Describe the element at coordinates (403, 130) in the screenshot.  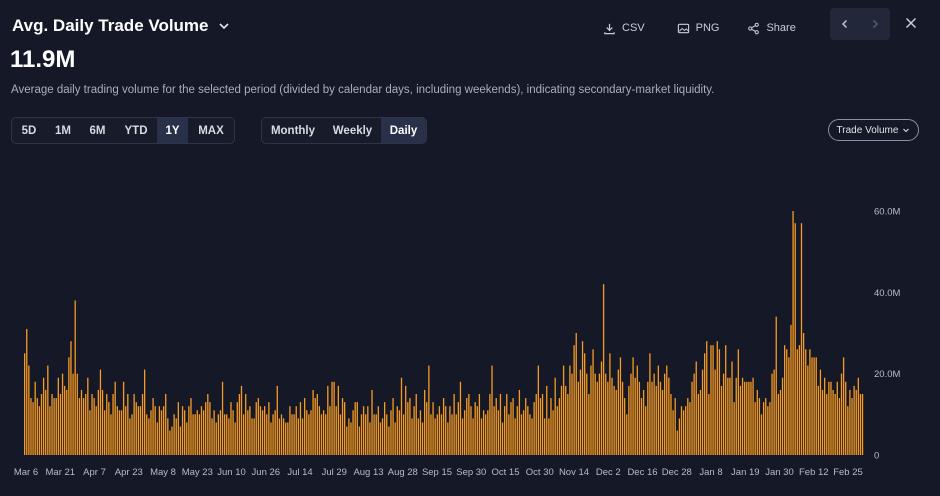
I see `interval-tab-daily: Daily` at that location.